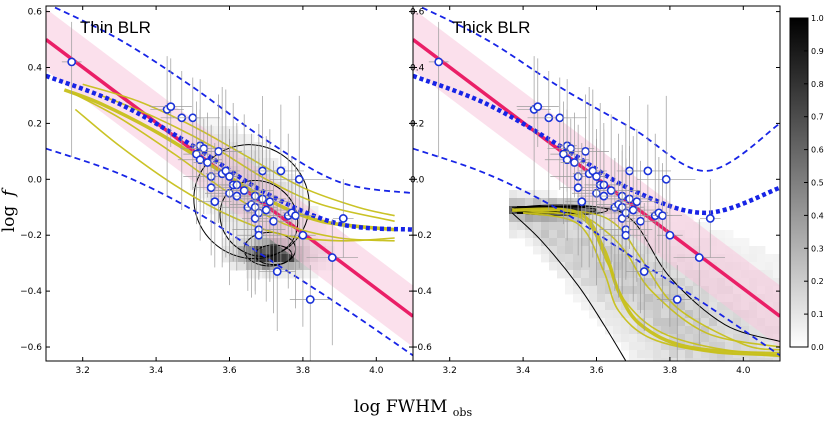 Image resolution: width=830 pixels, height=423 pixels. I want to click on colorbar-tick-label: 0.3, so click(817, 248).